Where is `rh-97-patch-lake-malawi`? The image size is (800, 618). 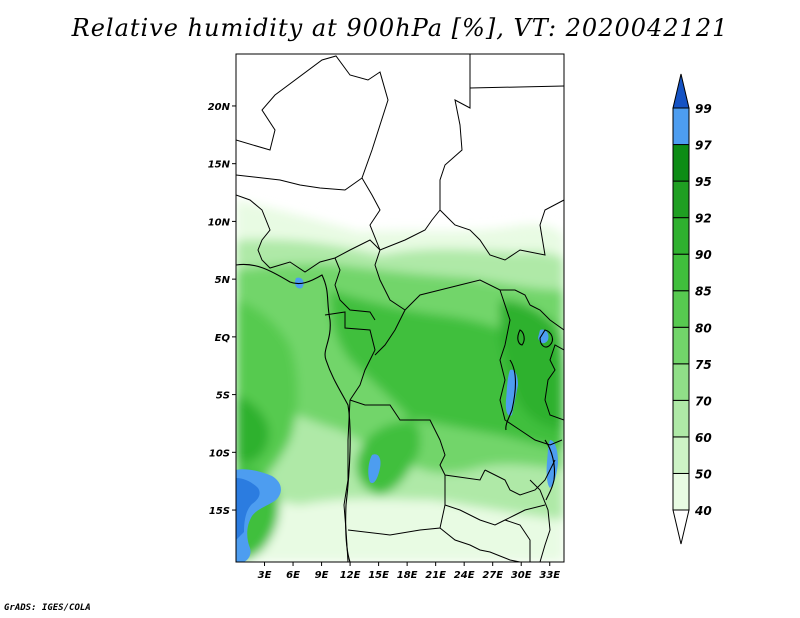
rh-97-patch-lake-malawi is located at coordinates (552, 464).